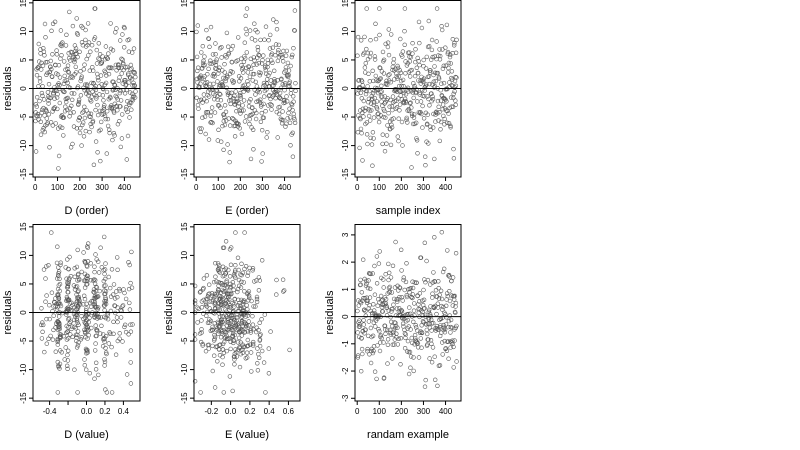  Describe the element at coordinates (247, 435) in the screenshot. I see `x-axis-label: E (value)` at that location.